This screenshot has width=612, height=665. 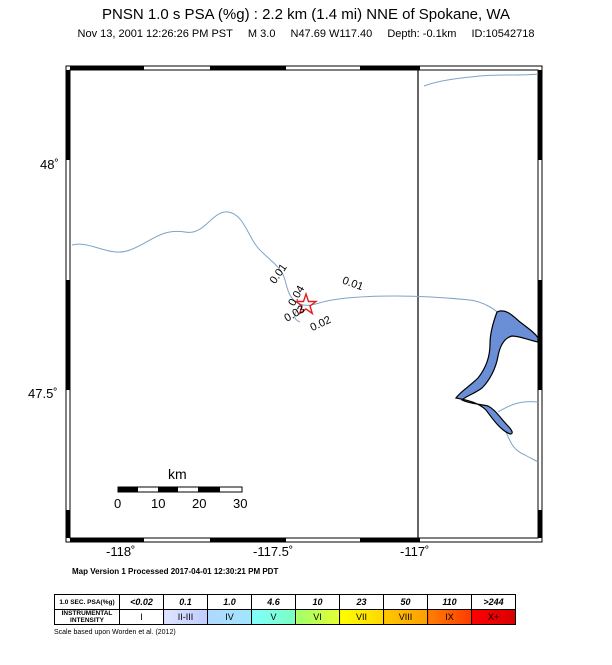 I want to click on legend-value: 0.1, so click(x=185, y=602).